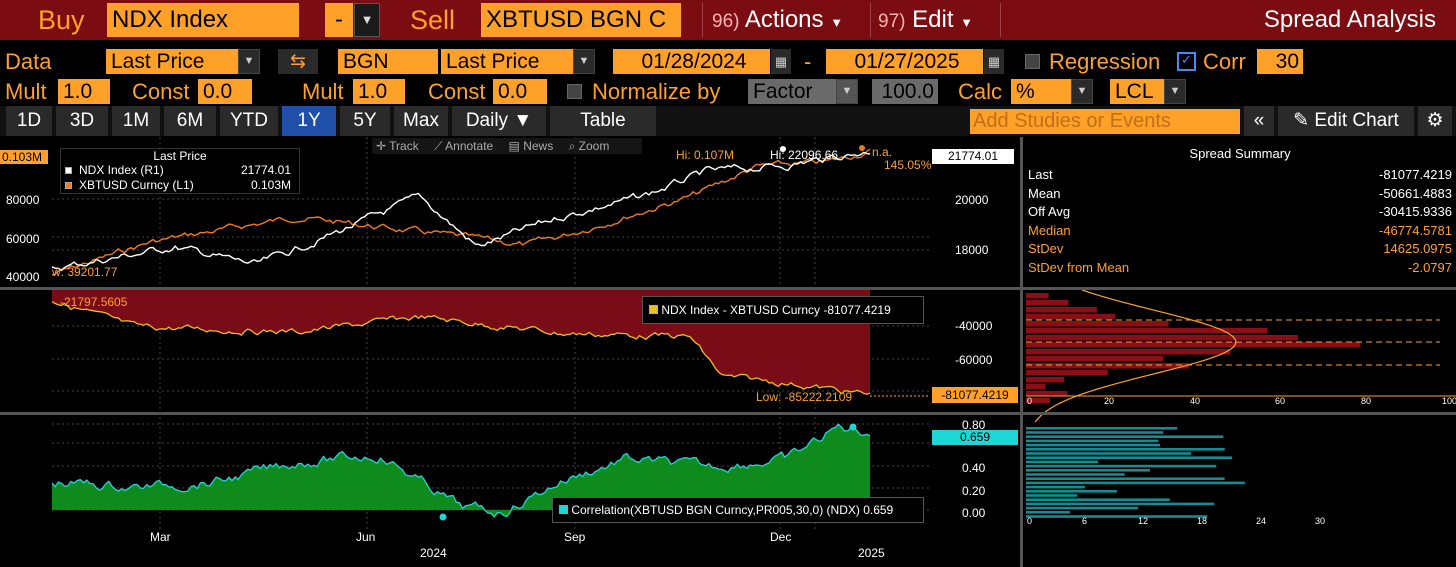 The height and width of the screenshot is (567, 1456). Describe the element at coordinates (1346, 121) in the screenshot. I see `edit-chart-button: ✎ Edit Chart` at that location.